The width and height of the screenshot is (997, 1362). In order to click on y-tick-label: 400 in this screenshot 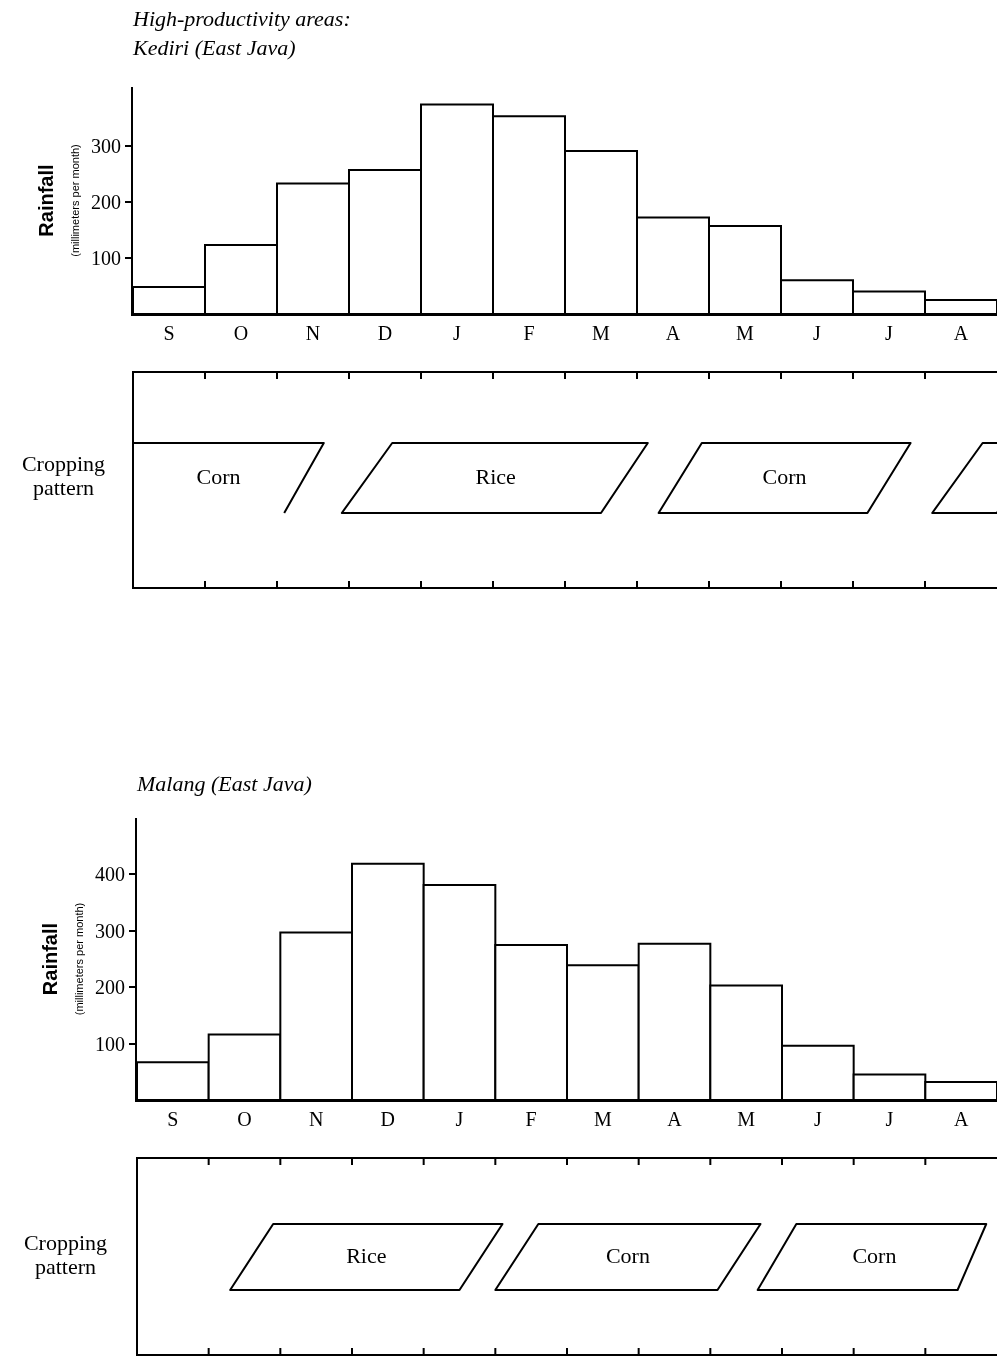, I will do `click(110, 874)`.